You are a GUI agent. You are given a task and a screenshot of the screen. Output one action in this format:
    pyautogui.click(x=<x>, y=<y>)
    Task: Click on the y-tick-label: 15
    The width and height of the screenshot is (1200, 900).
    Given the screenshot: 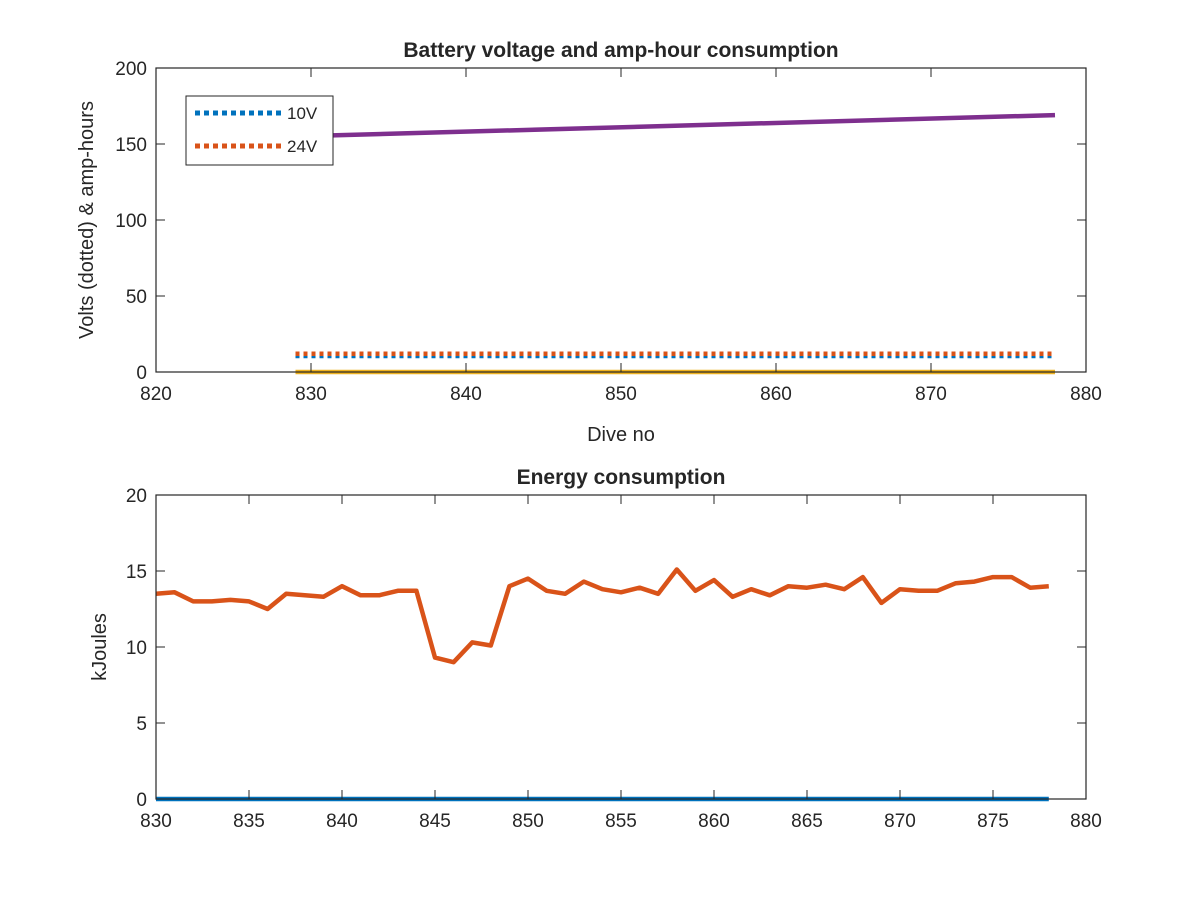 What is the action you would take?
    pyautogui.click(x=136, y=572)
    